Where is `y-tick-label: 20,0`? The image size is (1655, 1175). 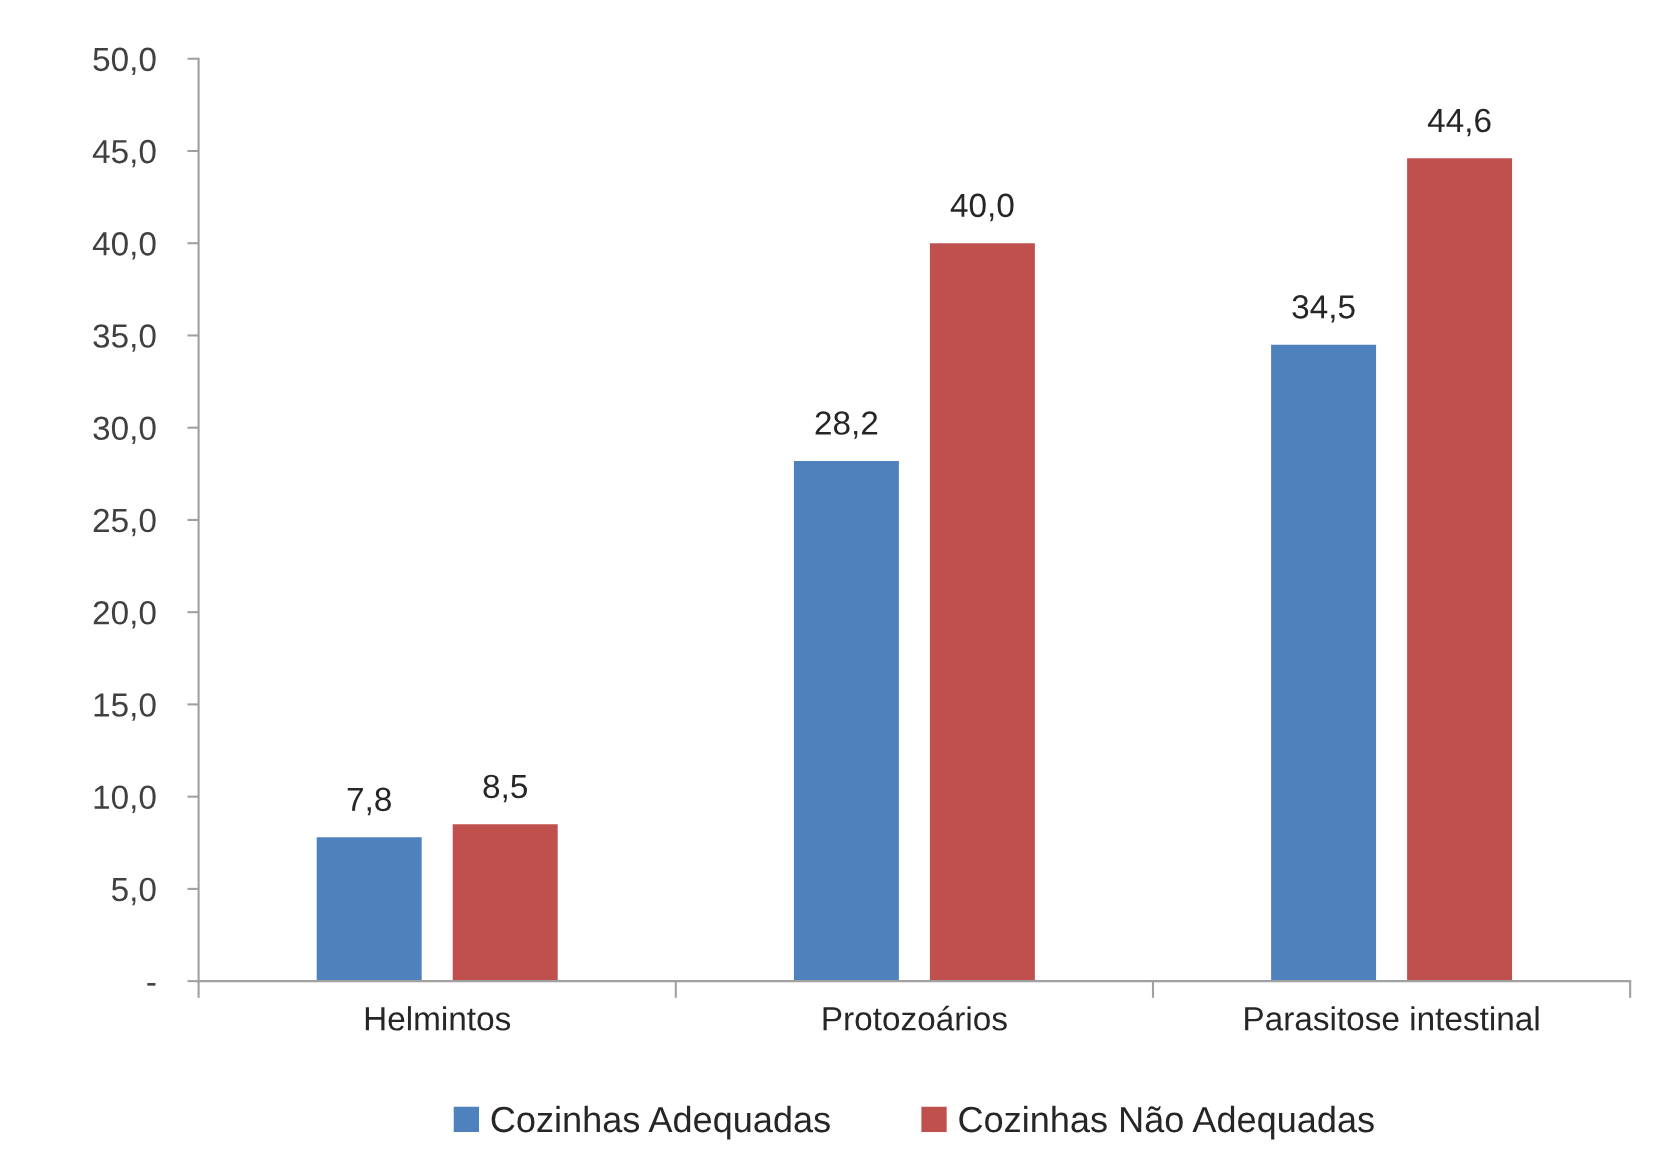 y-tick-label: 20,0 is located at coordinates (124, 614).